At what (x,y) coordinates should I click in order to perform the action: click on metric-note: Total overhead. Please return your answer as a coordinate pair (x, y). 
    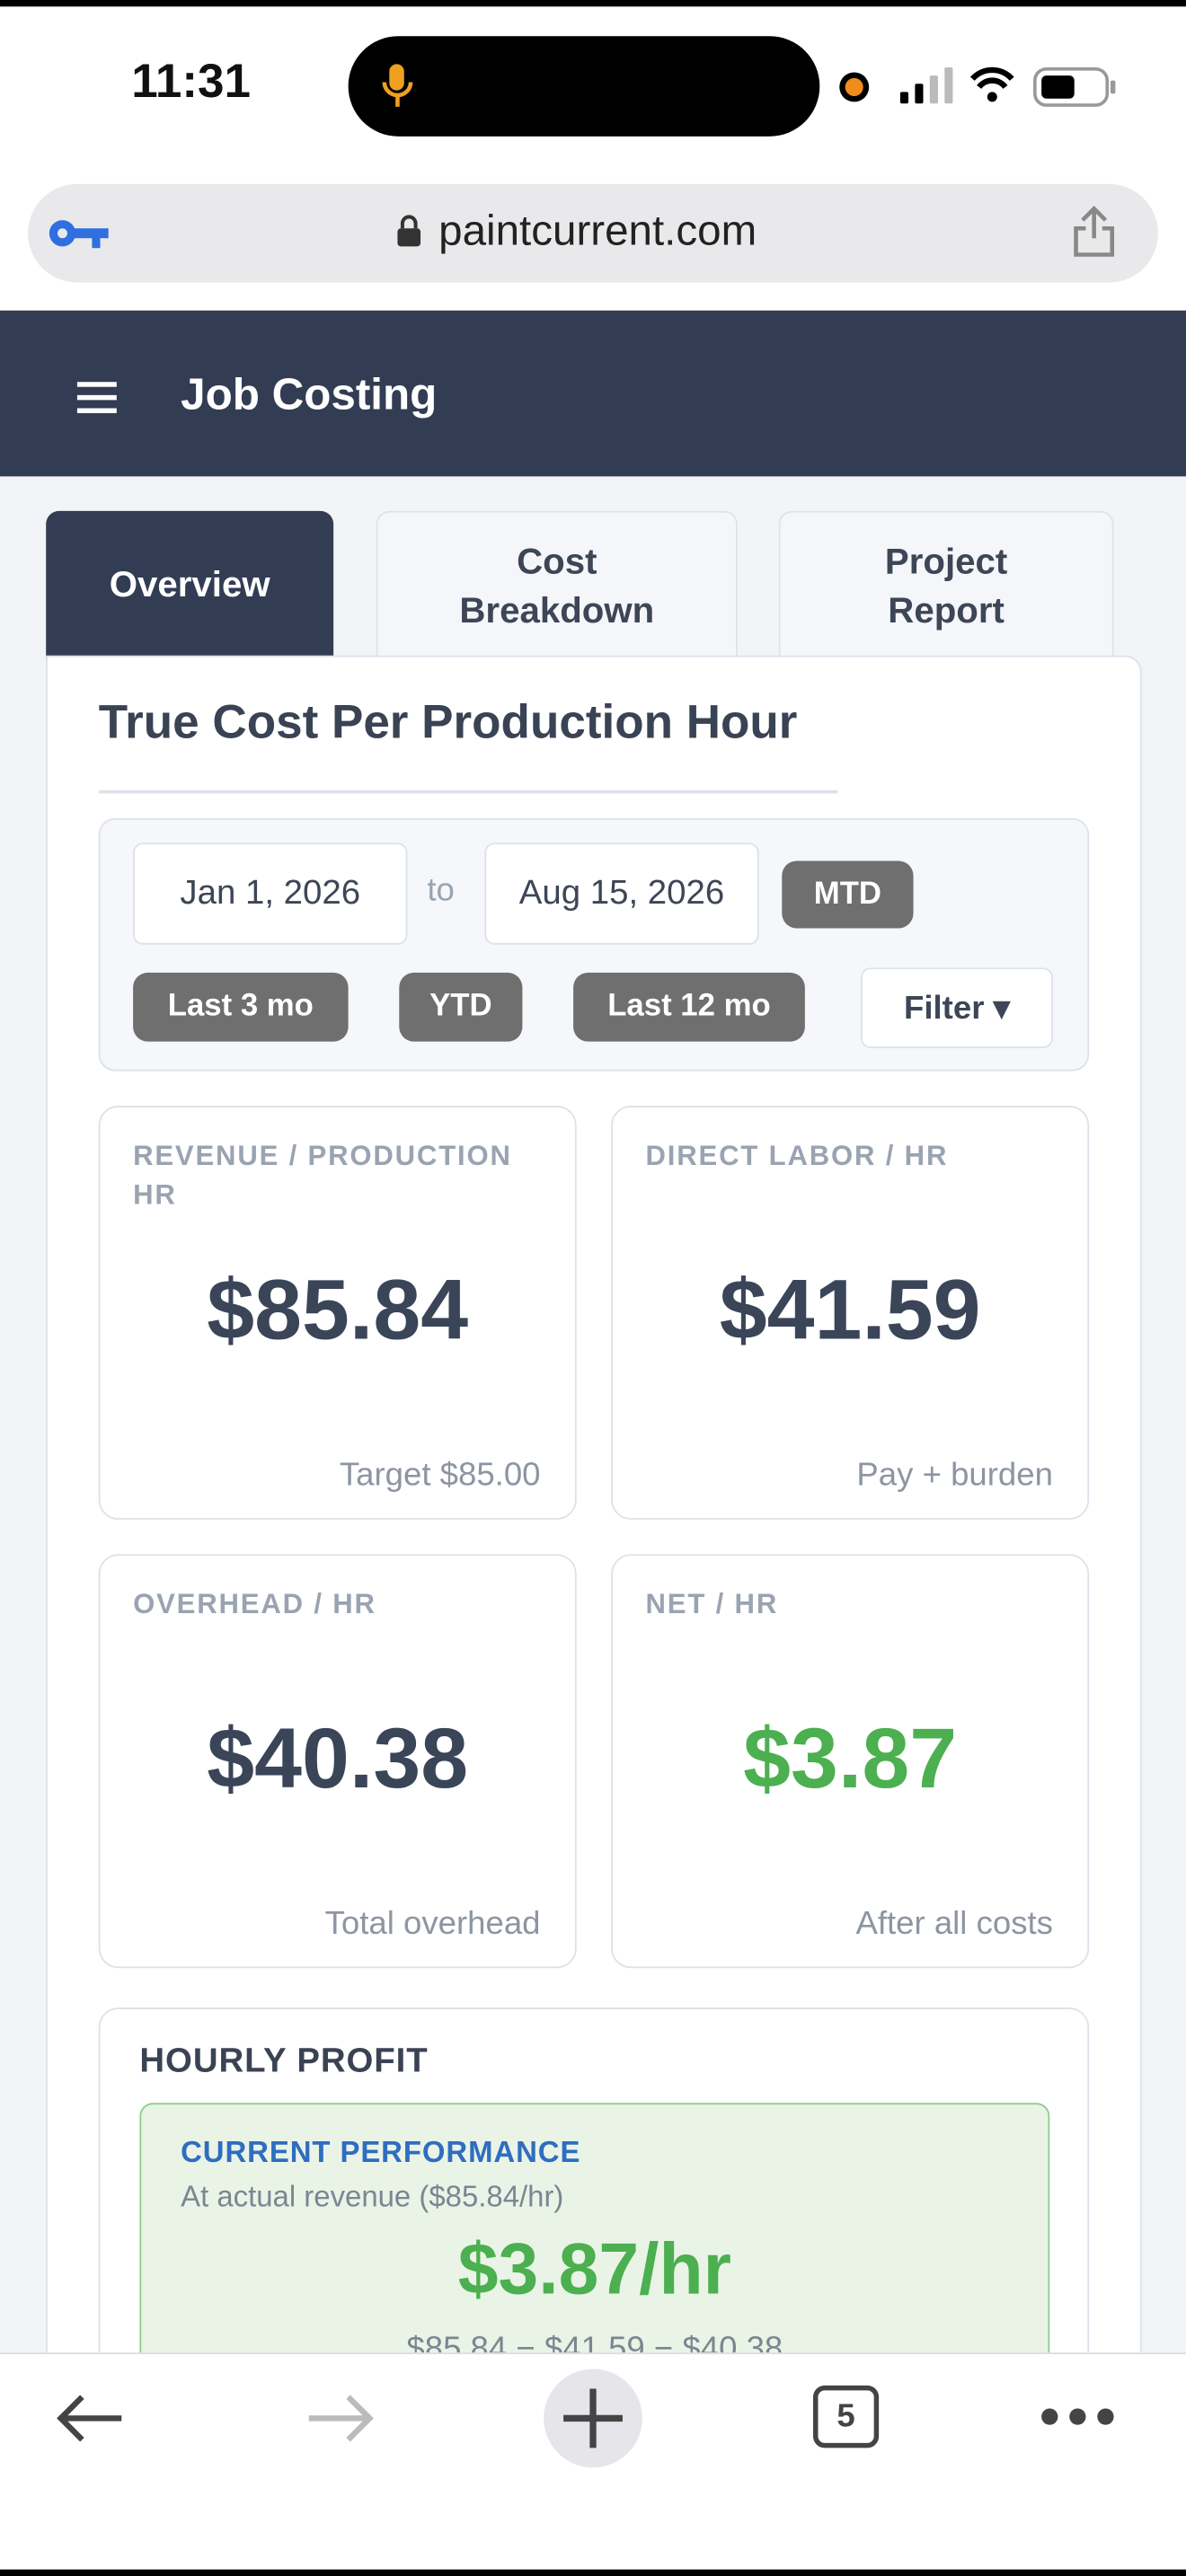
    Looking at the image, I should click on (432, 1923).